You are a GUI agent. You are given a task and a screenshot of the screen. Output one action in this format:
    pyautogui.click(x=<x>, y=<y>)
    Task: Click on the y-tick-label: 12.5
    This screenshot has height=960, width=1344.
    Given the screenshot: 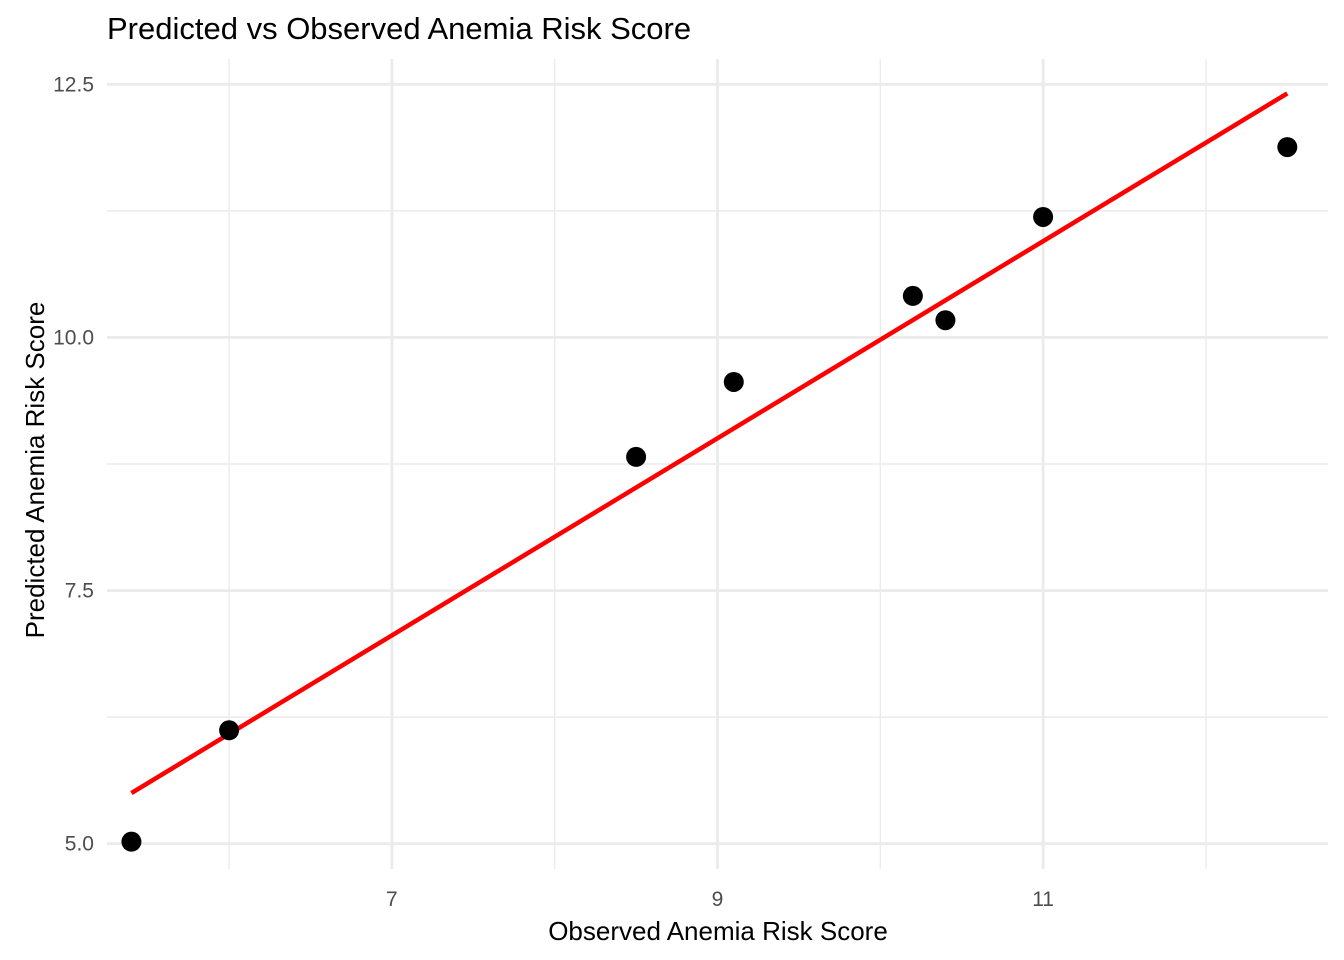 What is the action you would take?
    pyautogui.click(x=73, y=84)
    